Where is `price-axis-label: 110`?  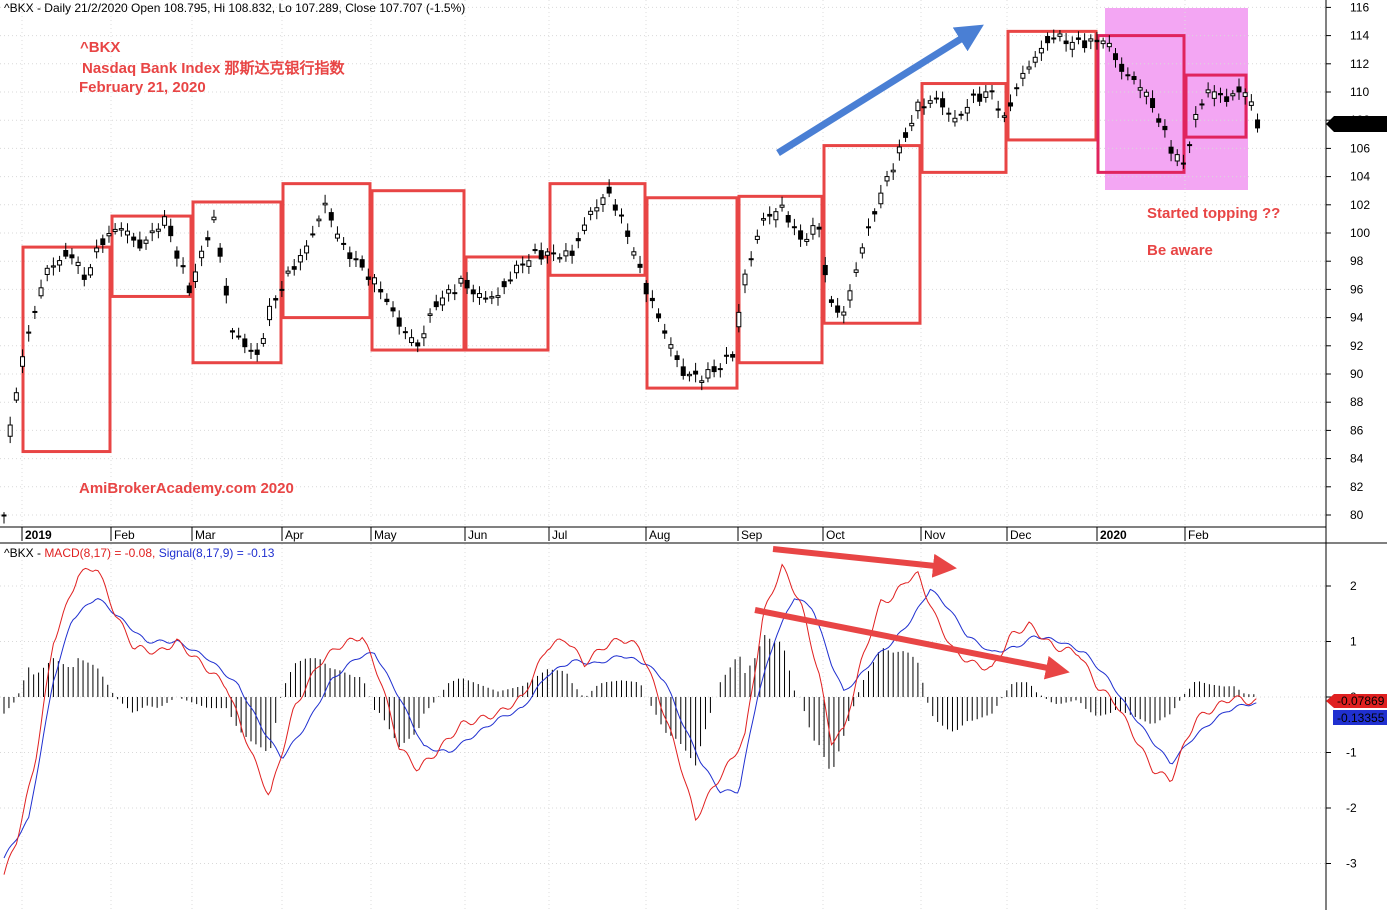
price-axis-label: 110 is located at coordinates (1359, 92).